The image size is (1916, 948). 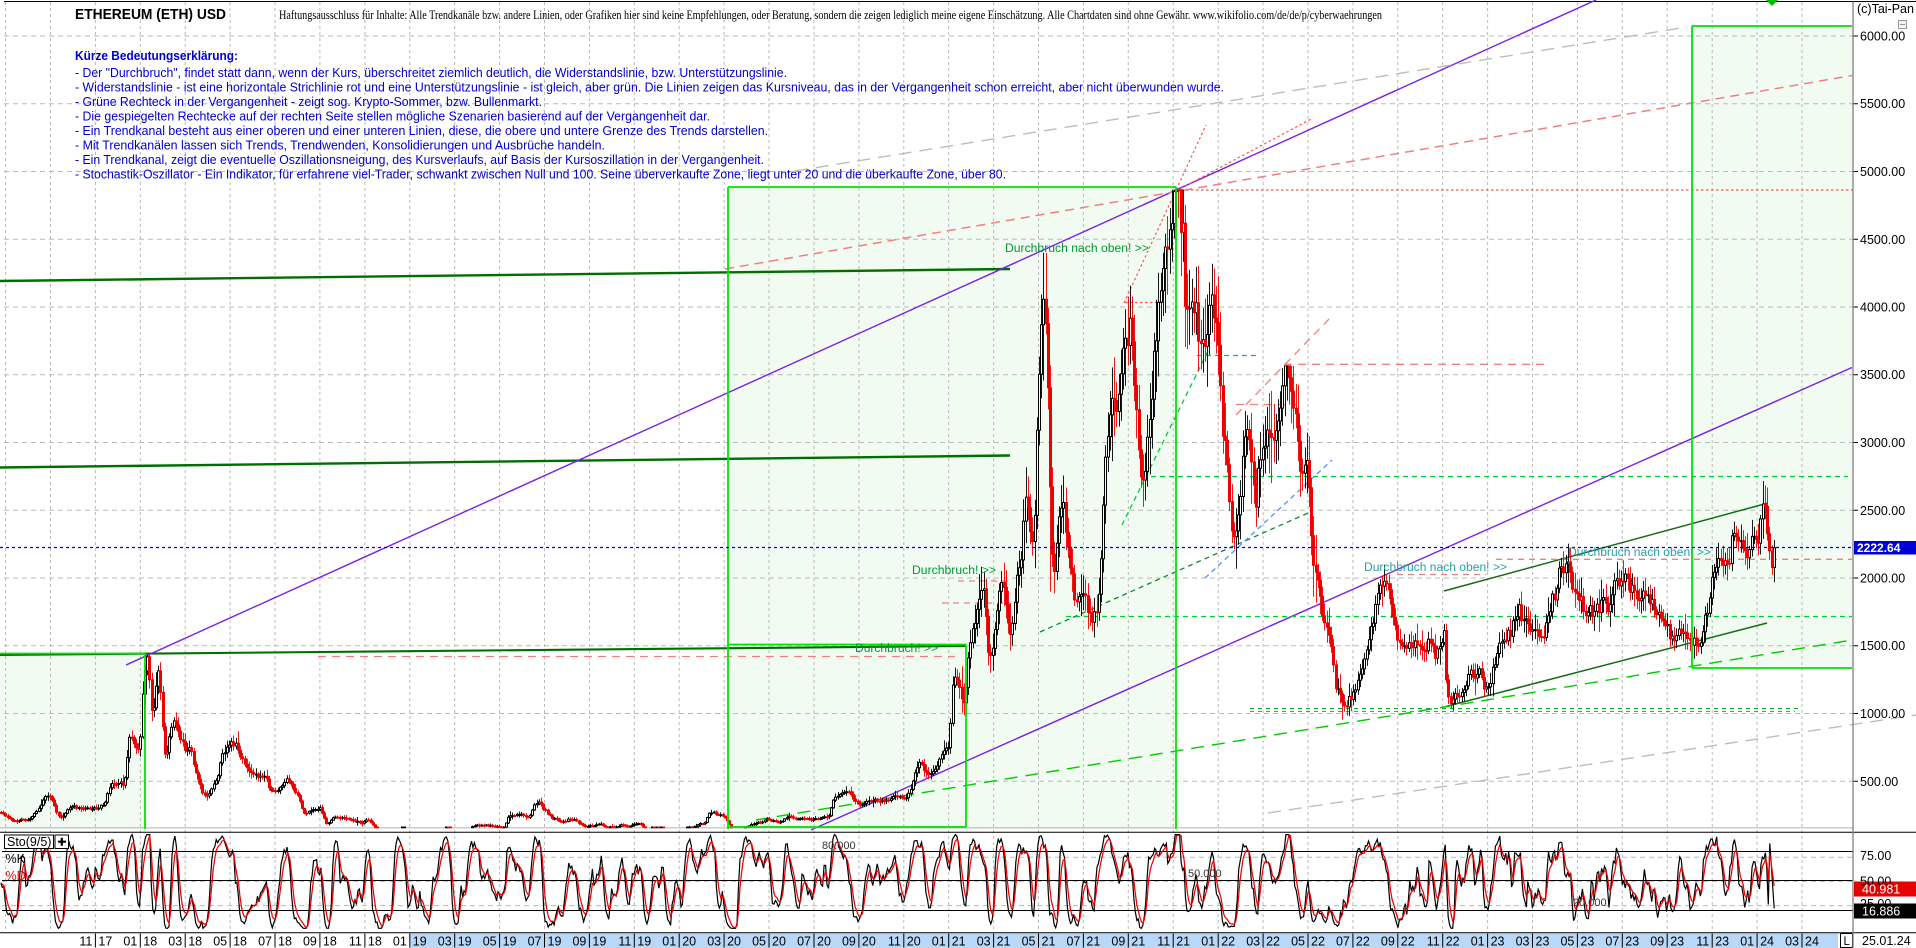 What do you see at coordinates (1881, 912) in the screenshot?
I see `svg-text: 16.886` at bounding box center [1881, 912].